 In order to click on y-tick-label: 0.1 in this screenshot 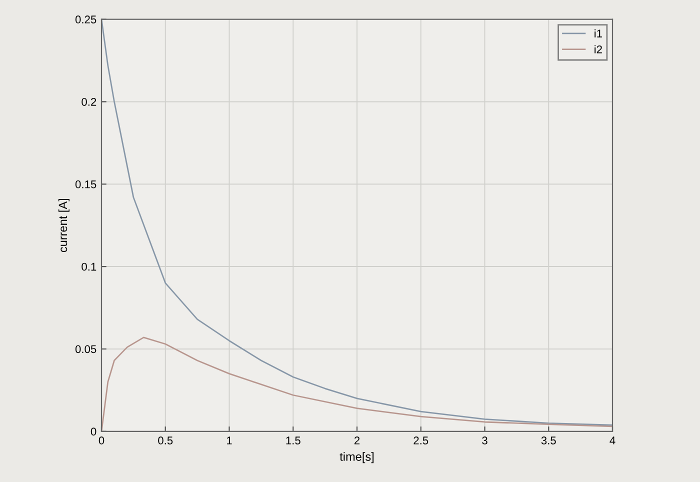, I will do `click(89, 266)`.